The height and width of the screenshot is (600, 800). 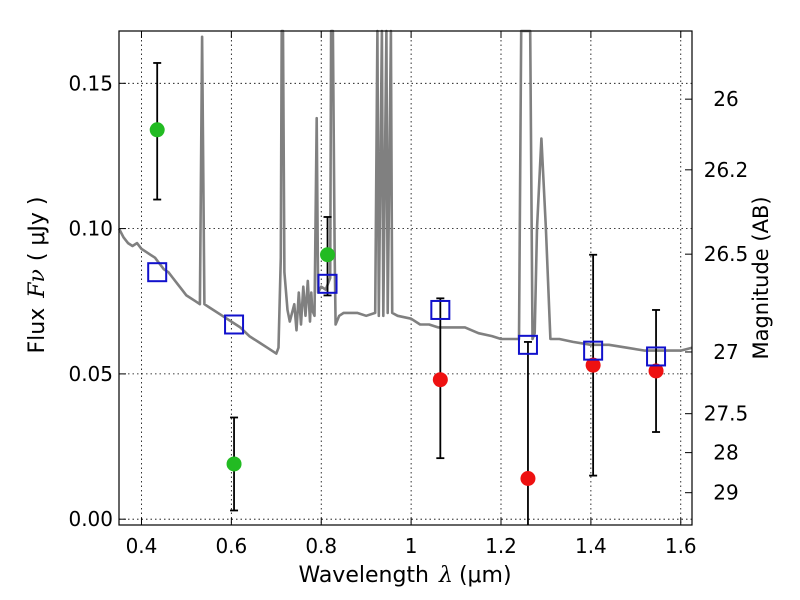 What do you see at coordinates (90, 519) in the screenshot?
I see `y-tick-label: 0.00` at bounding box center [90, 519].